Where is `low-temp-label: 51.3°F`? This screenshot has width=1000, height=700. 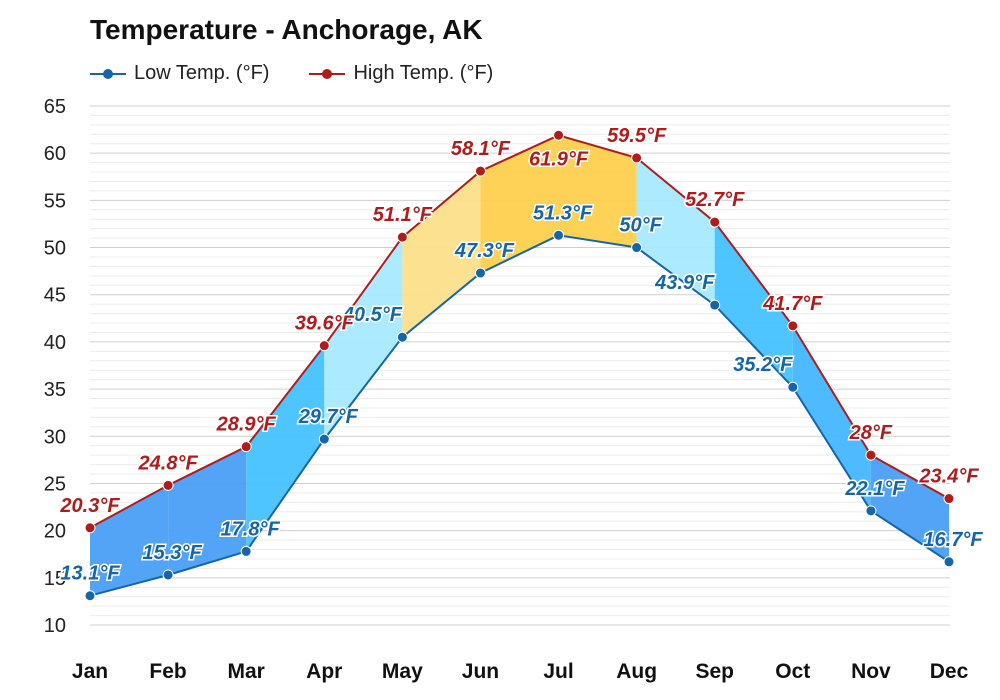
low-temp-label: 51.3°F is located at coordinates (563, 213).